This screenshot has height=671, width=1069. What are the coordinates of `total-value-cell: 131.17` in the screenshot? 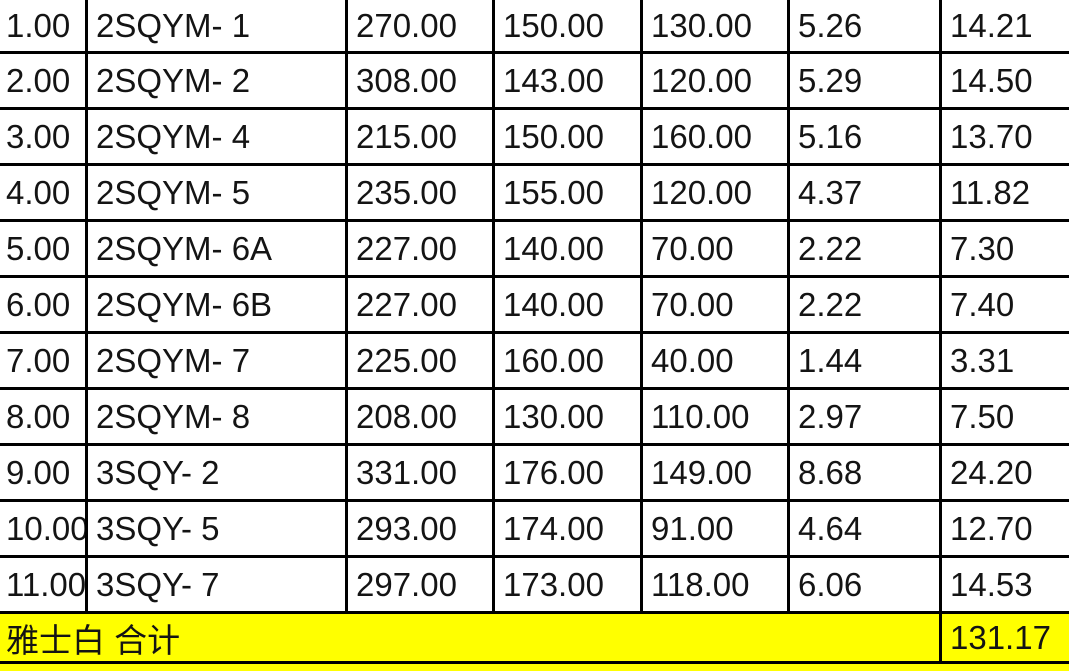 It's located at (1000, 637).